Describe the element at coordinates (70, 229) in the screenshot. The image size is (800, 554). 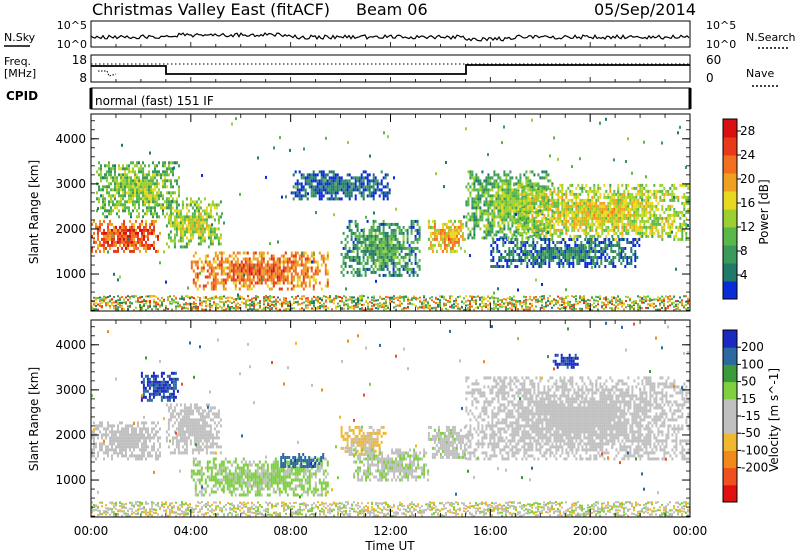
I see `power-ytick-label: 2000` at that location.